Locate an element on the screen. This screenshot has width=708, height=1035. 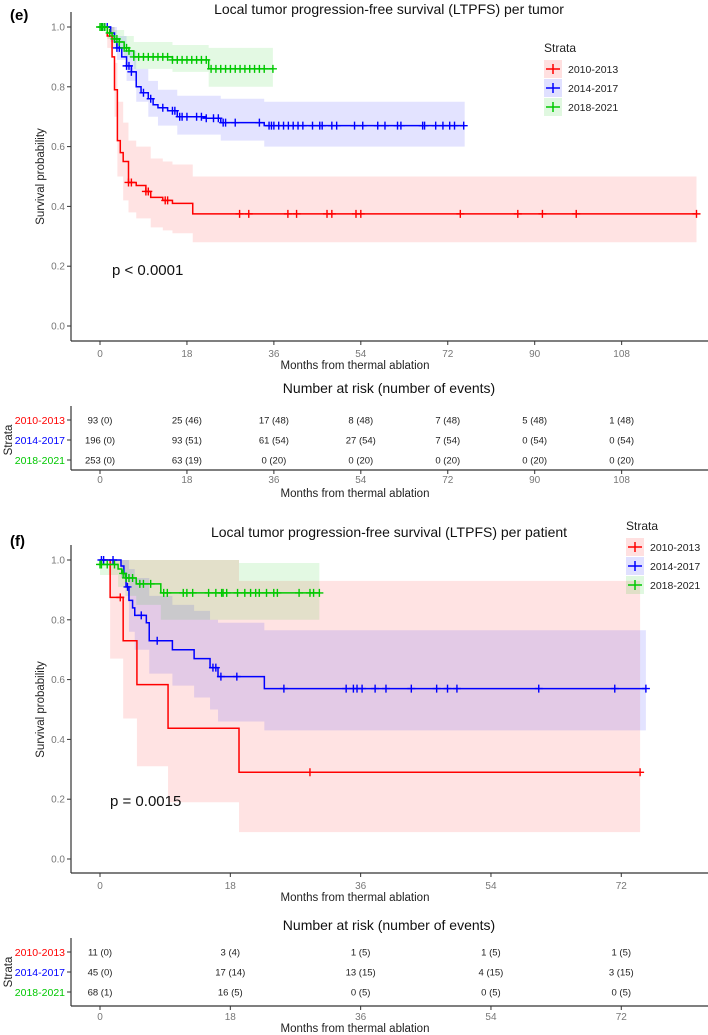
panel-label: (e) is located at coordinates (19, 15).